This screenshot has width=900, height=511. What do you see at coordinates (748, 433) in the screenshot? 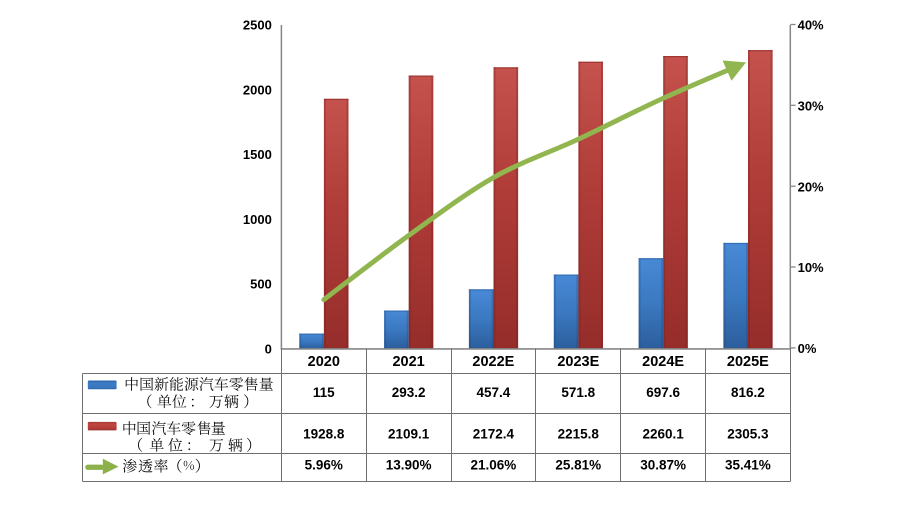
I see `svg-text: 2305.3` at bounding box center [748, 433].